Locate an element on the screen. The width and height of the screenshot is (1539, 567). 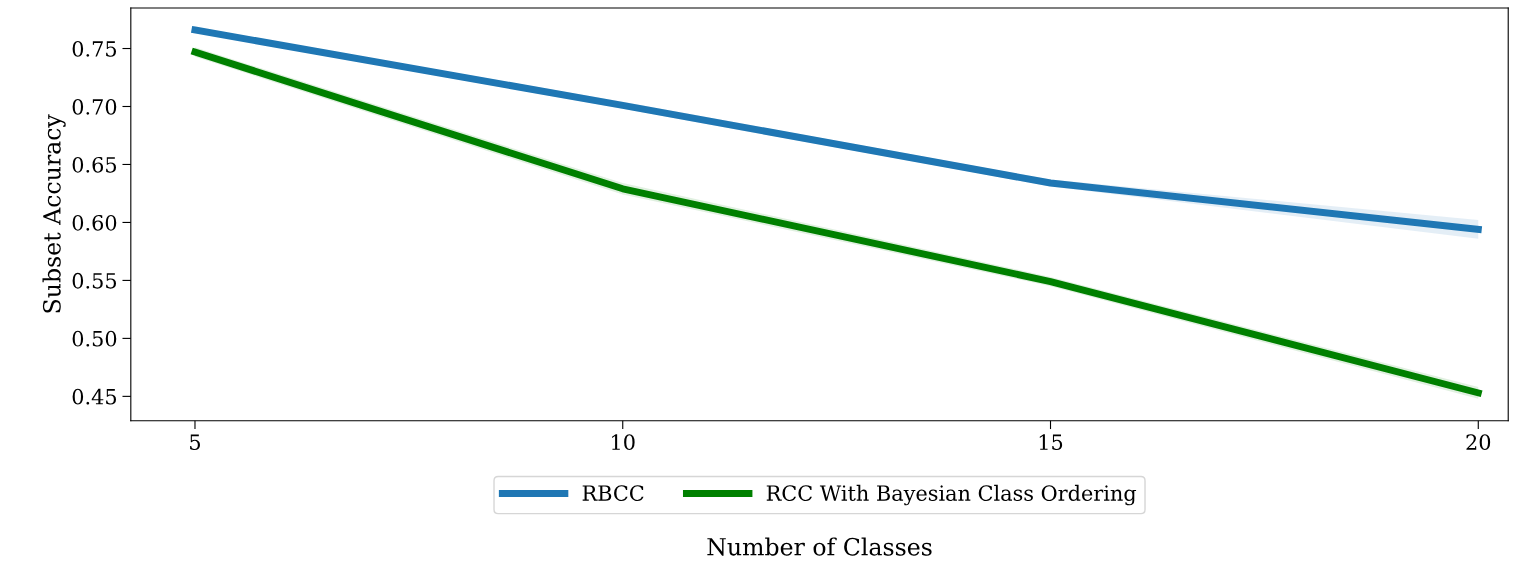
y-tick-label: 0.45 is located at coordinates (94, 396).